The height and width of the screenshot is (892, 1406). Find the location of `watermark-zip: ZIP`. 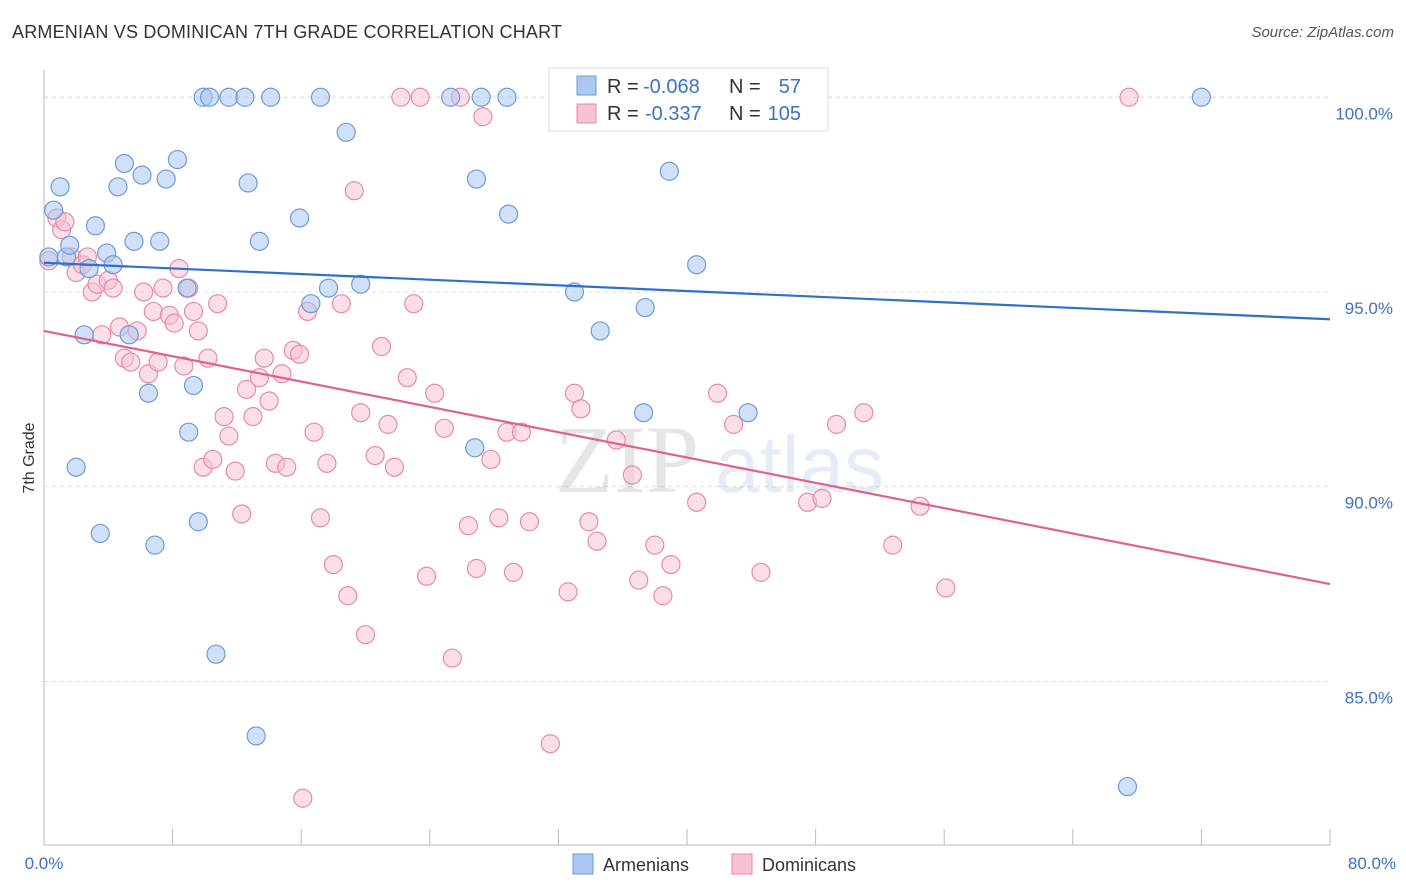

watermark-zip: ZIP is located at coordinates (627, 459).